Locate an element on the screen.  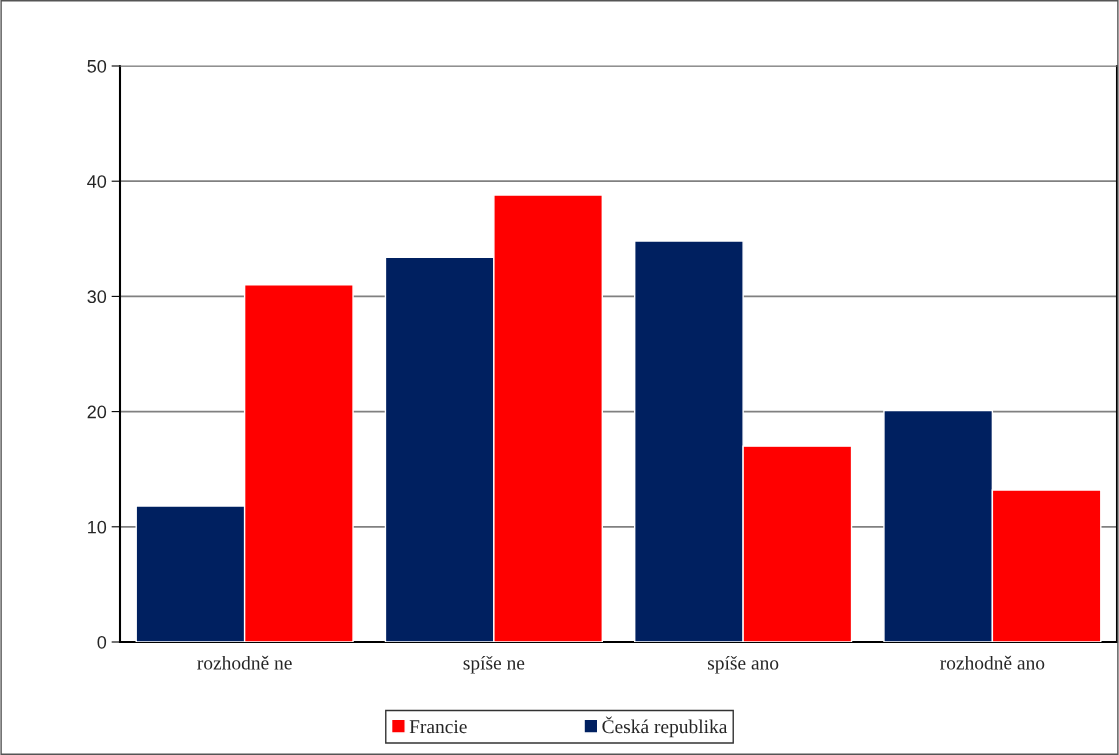
y-tick-label: 50 is located at coordinates (97, 66).